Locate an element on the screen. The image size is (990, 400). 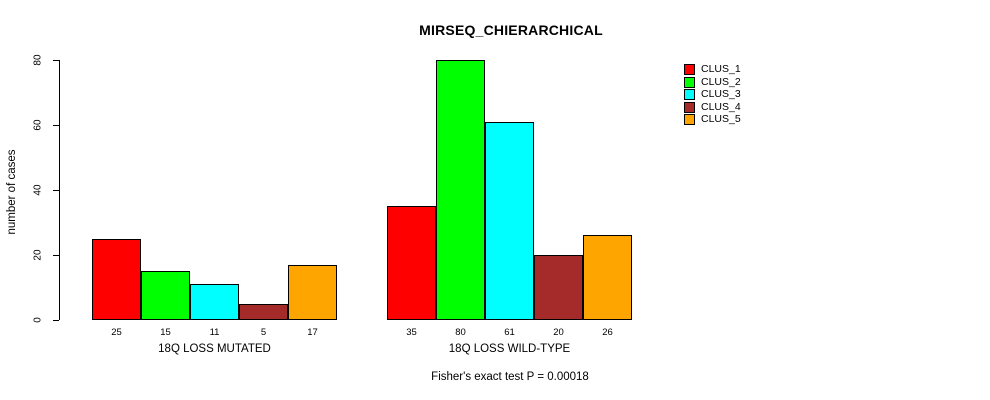
legend-item-clus_3: CLUS_3 is located at coordinates (712, 94).